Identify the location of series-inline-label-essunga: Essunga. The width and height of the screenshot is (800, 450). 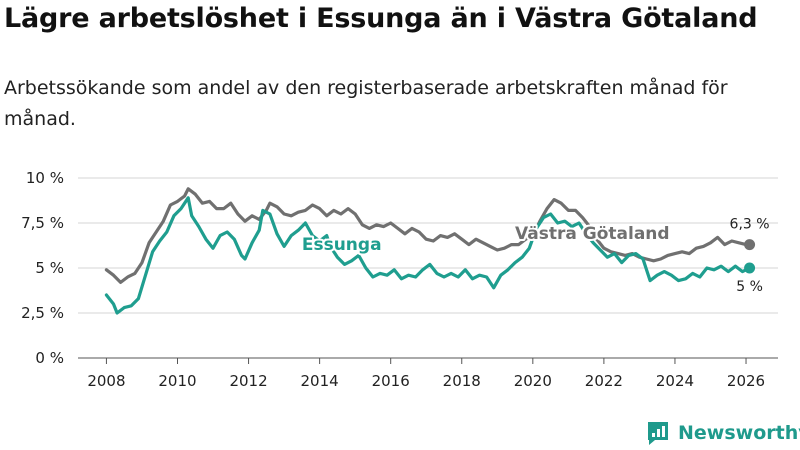
(342, 245).